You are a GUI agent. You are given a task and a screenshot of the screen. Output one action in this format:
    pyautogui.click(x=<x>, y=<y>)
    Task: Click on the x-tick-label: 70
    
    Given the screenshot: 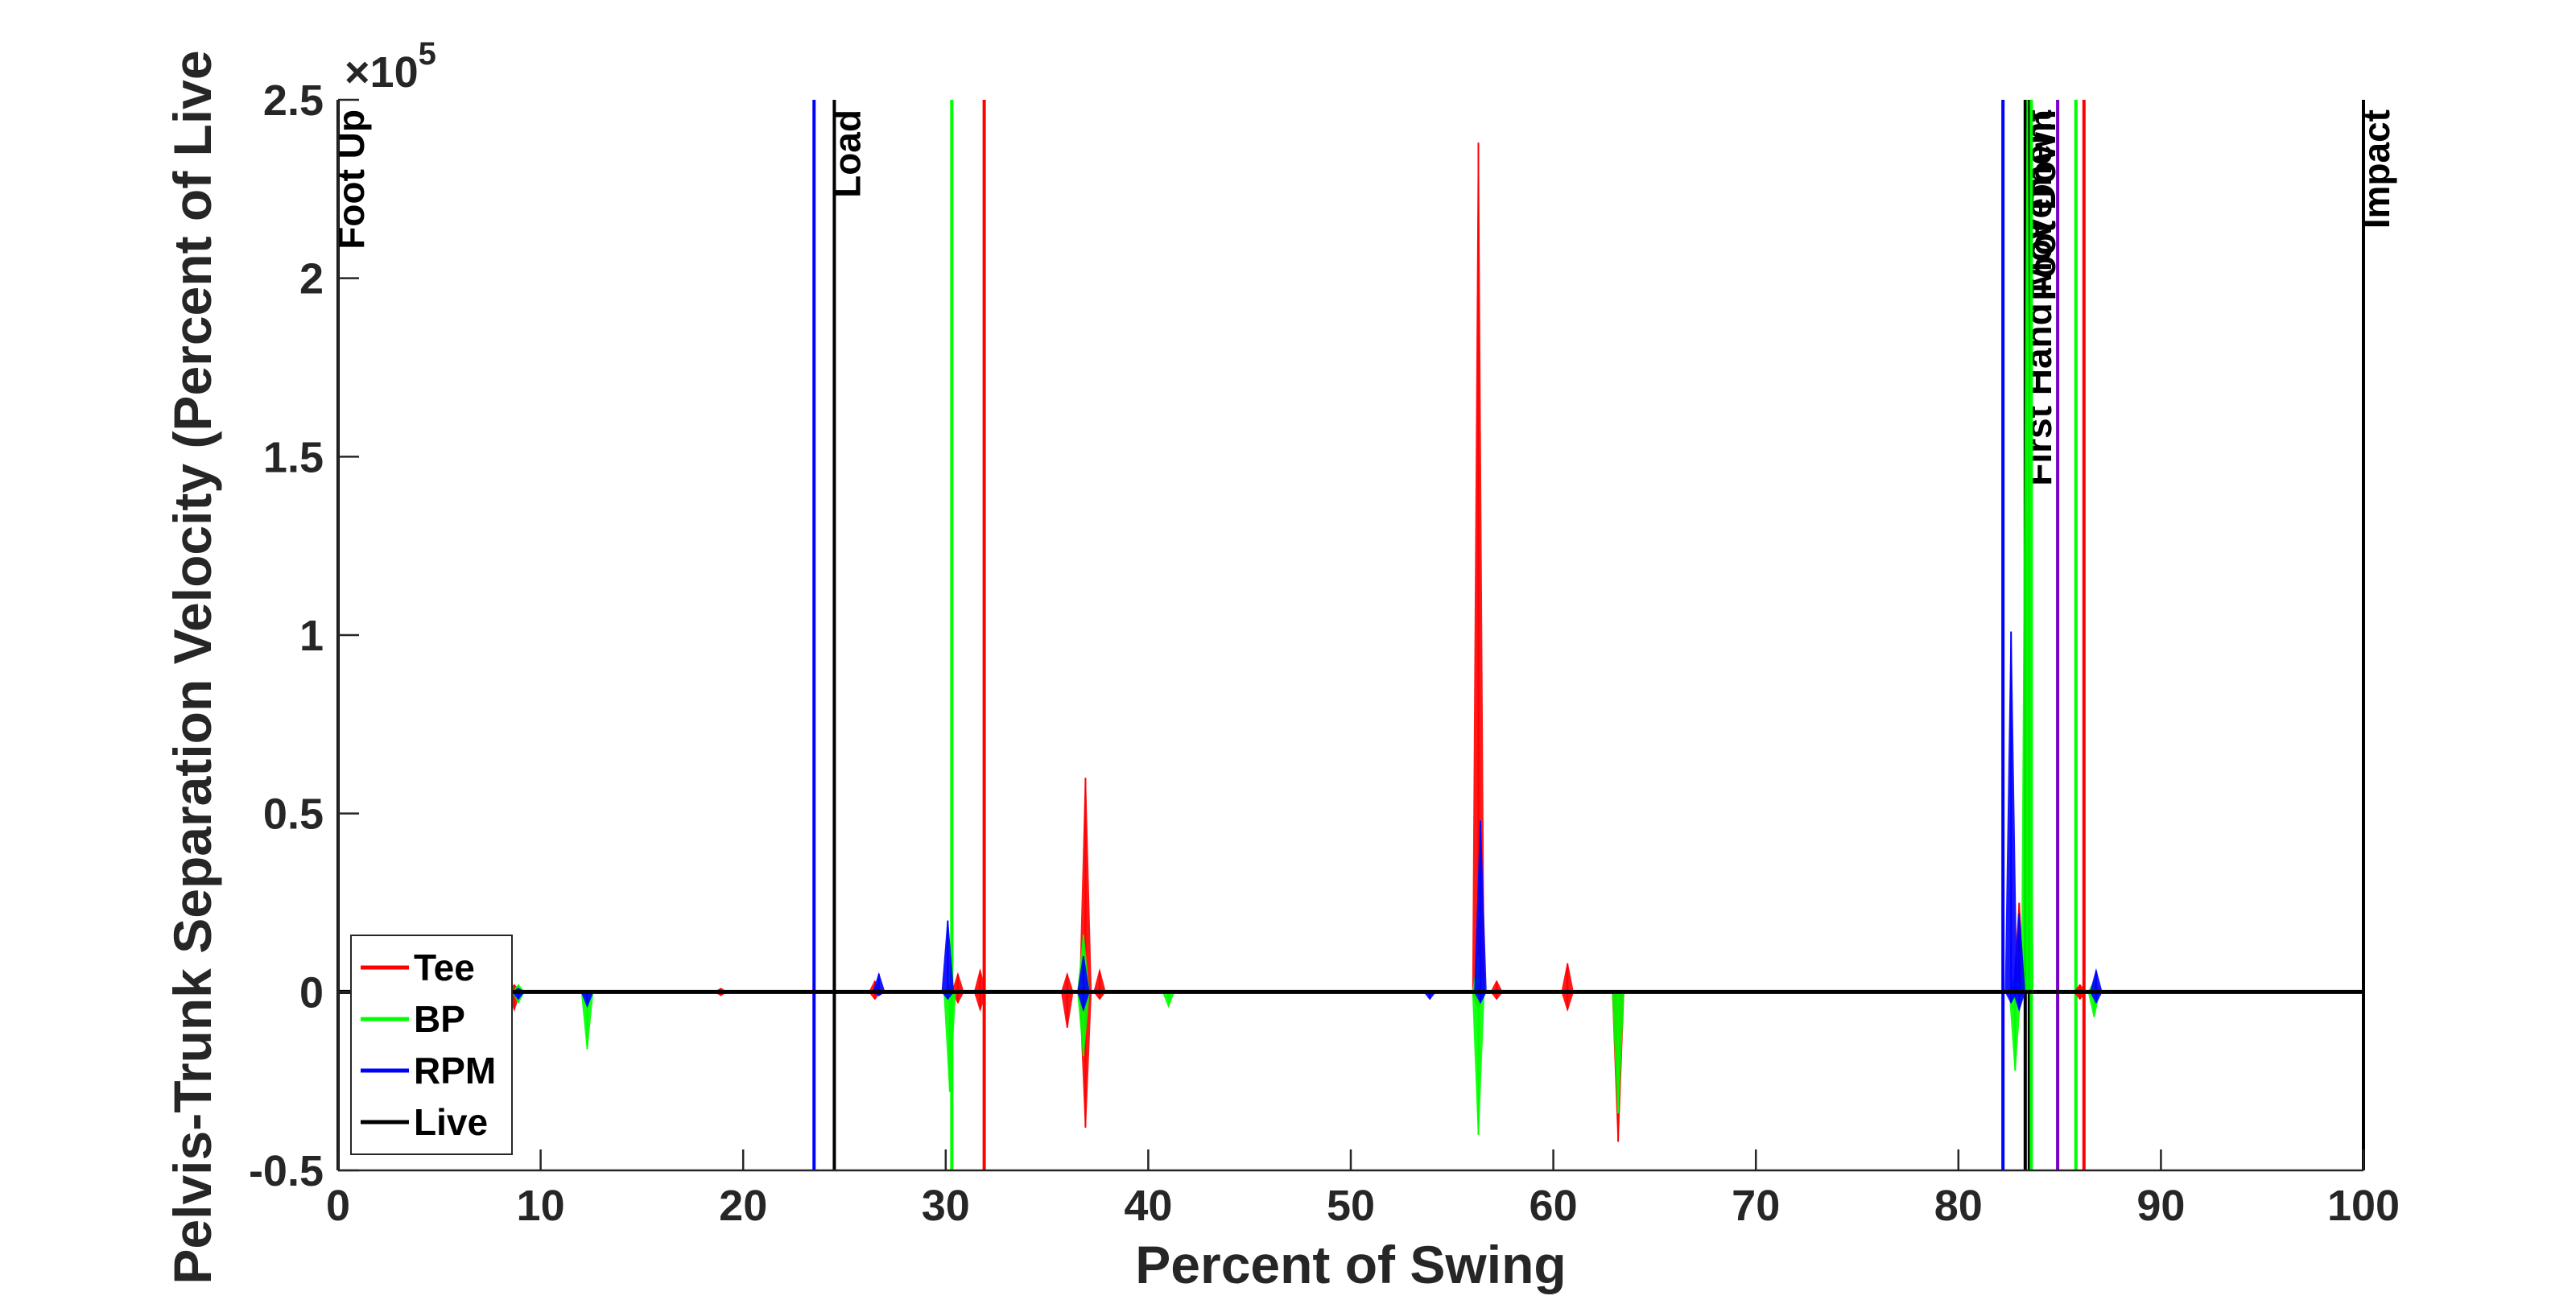 What is the action you would take?
    pyautogui.click(x=1756, y=1206)
    